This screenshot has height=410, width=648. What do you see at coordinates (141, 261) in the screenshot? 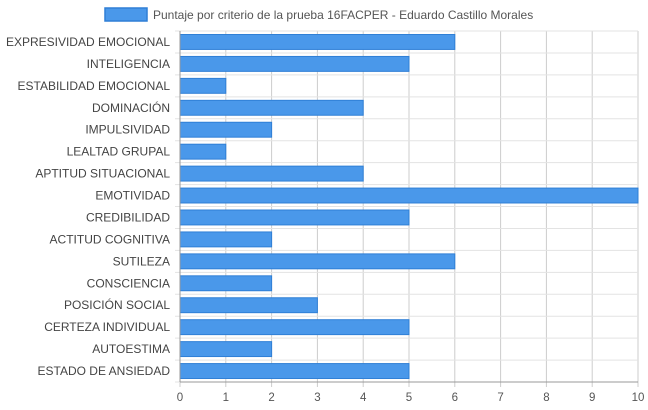
I see `category-label: SUTILEZA` at bounding box center [141, 261].